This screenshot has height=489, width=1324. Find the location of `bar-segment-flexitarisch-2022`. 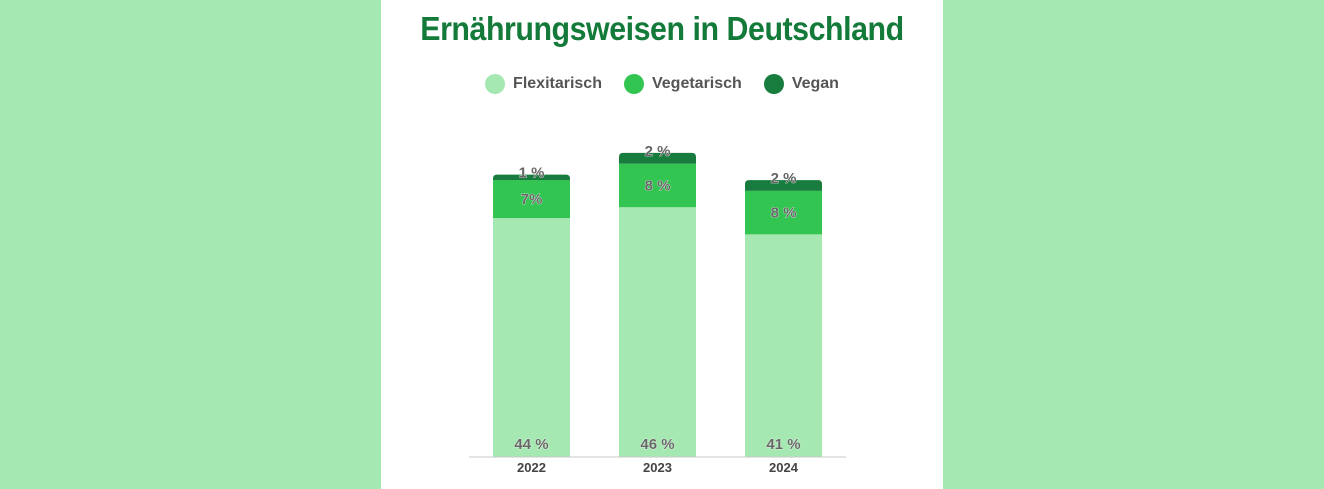

bar-segment-flexitarisch-2022 is located at coordinates (531, 337).